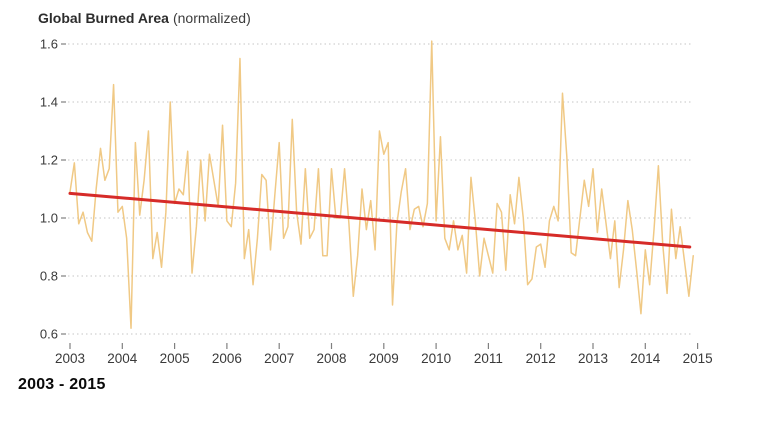 The width and height of the screenshot is (759, 425). Describe the element at coordinates (49, 334) in the screenshot. I see `y-axis-label: 0.6` at that location.